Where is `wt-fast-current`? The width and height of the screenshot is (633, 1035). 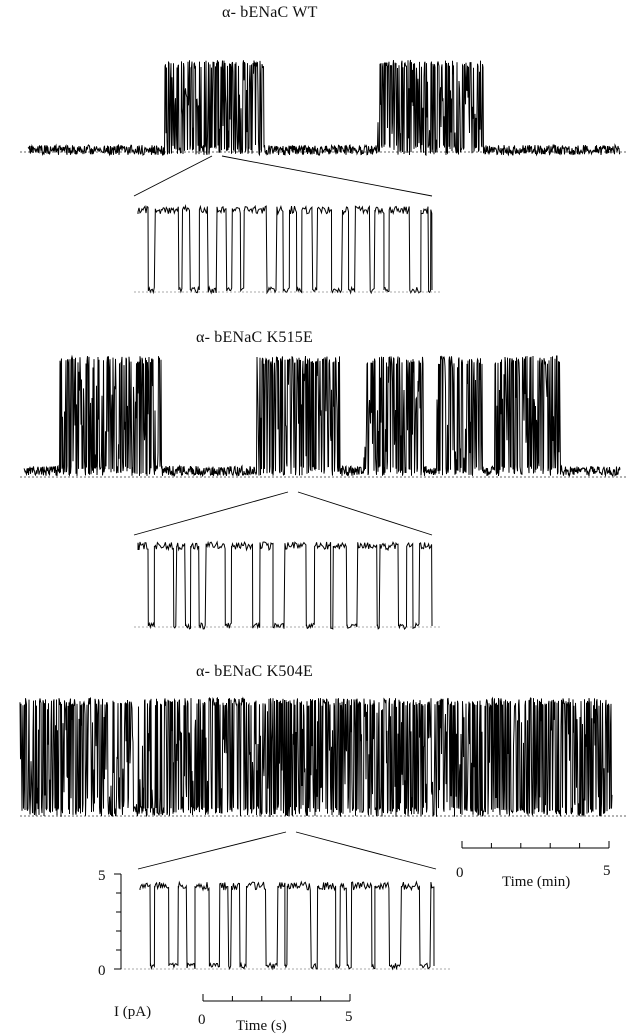 wt-fast-current is located at coordinates (285, 249).